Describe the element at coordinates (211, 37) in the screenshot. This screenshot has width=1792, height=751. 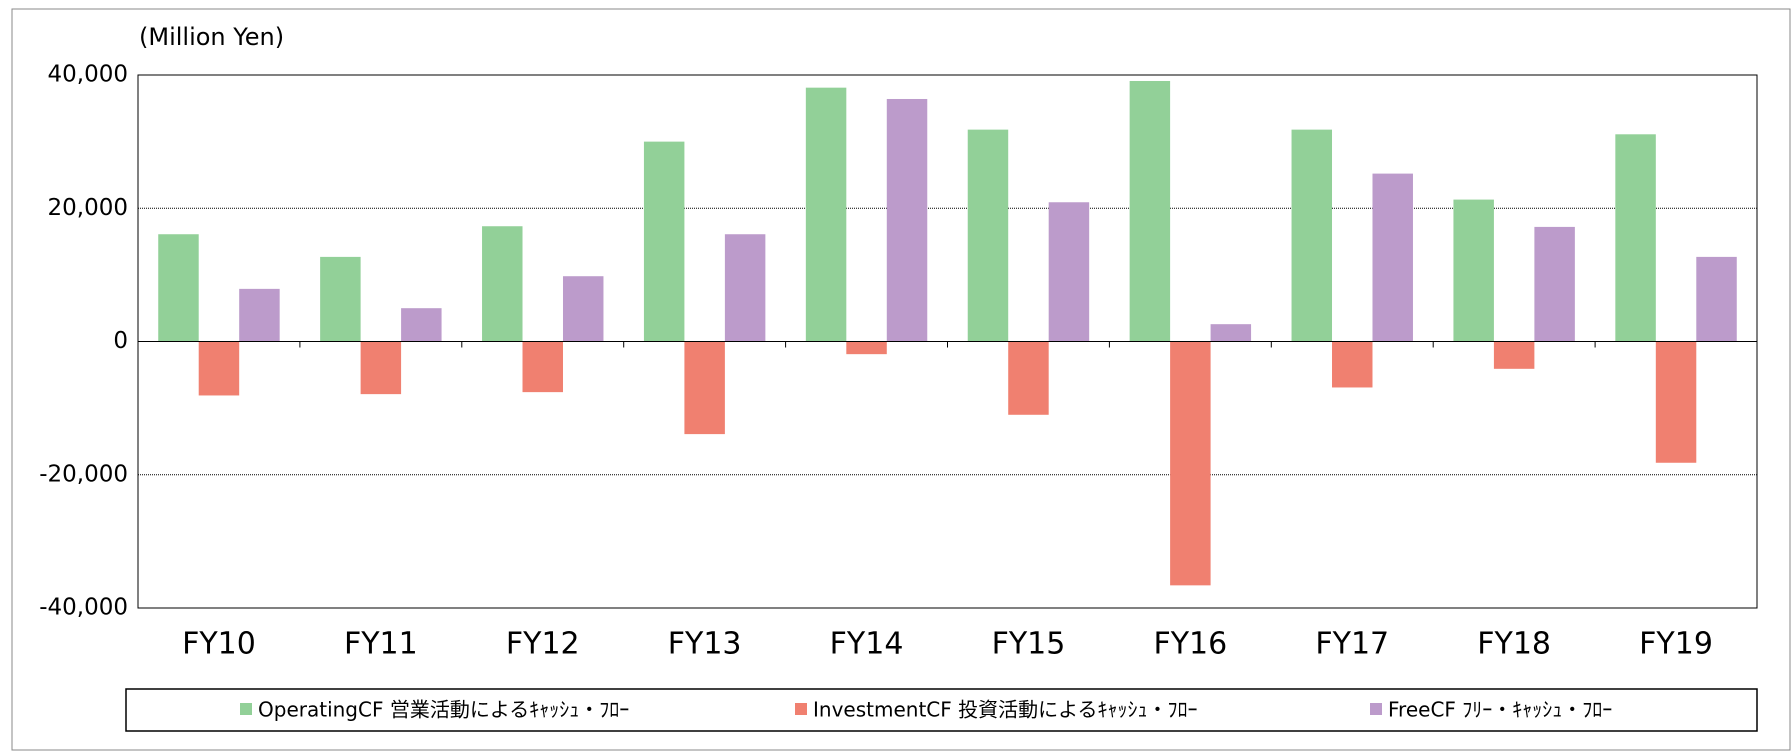
I see `unit-label: (Million Yen)` at that location.